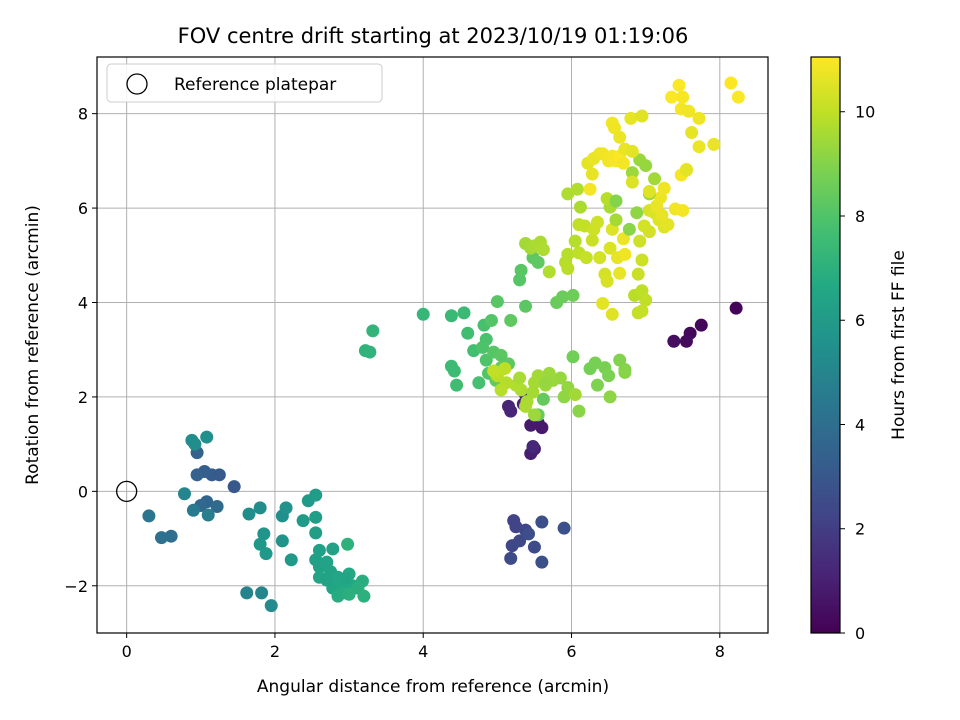 The width and height of the screenshot is (960, 720). I want to click on colorbar-gradient, so click(825, 345).